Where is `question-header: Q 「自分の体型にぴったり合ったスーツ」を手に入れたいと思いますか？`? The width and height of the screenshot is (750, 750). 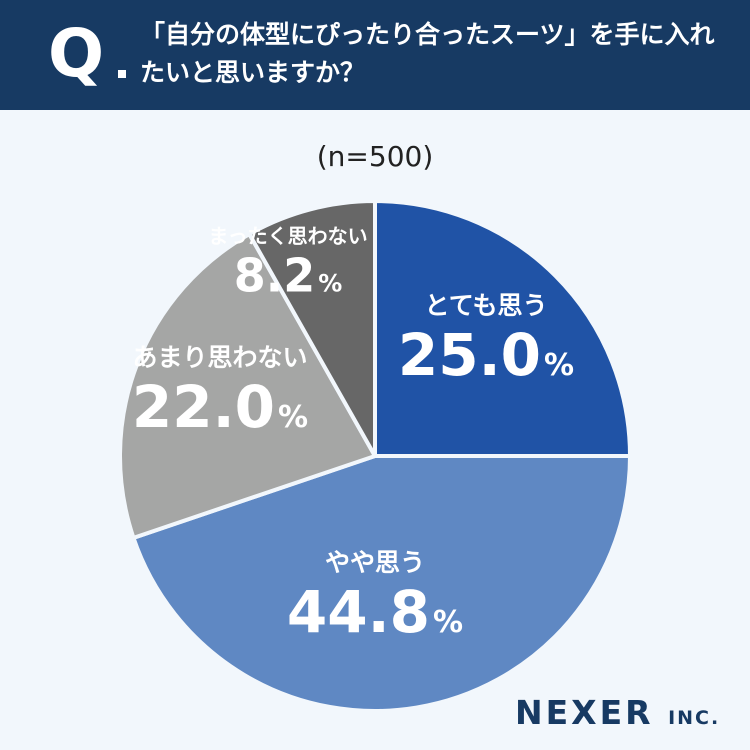 question-header: Q 「自分の体型にぴったり合ったスーツ」を手に入れたいと思いますか？ is located at coordinates (375, 55).